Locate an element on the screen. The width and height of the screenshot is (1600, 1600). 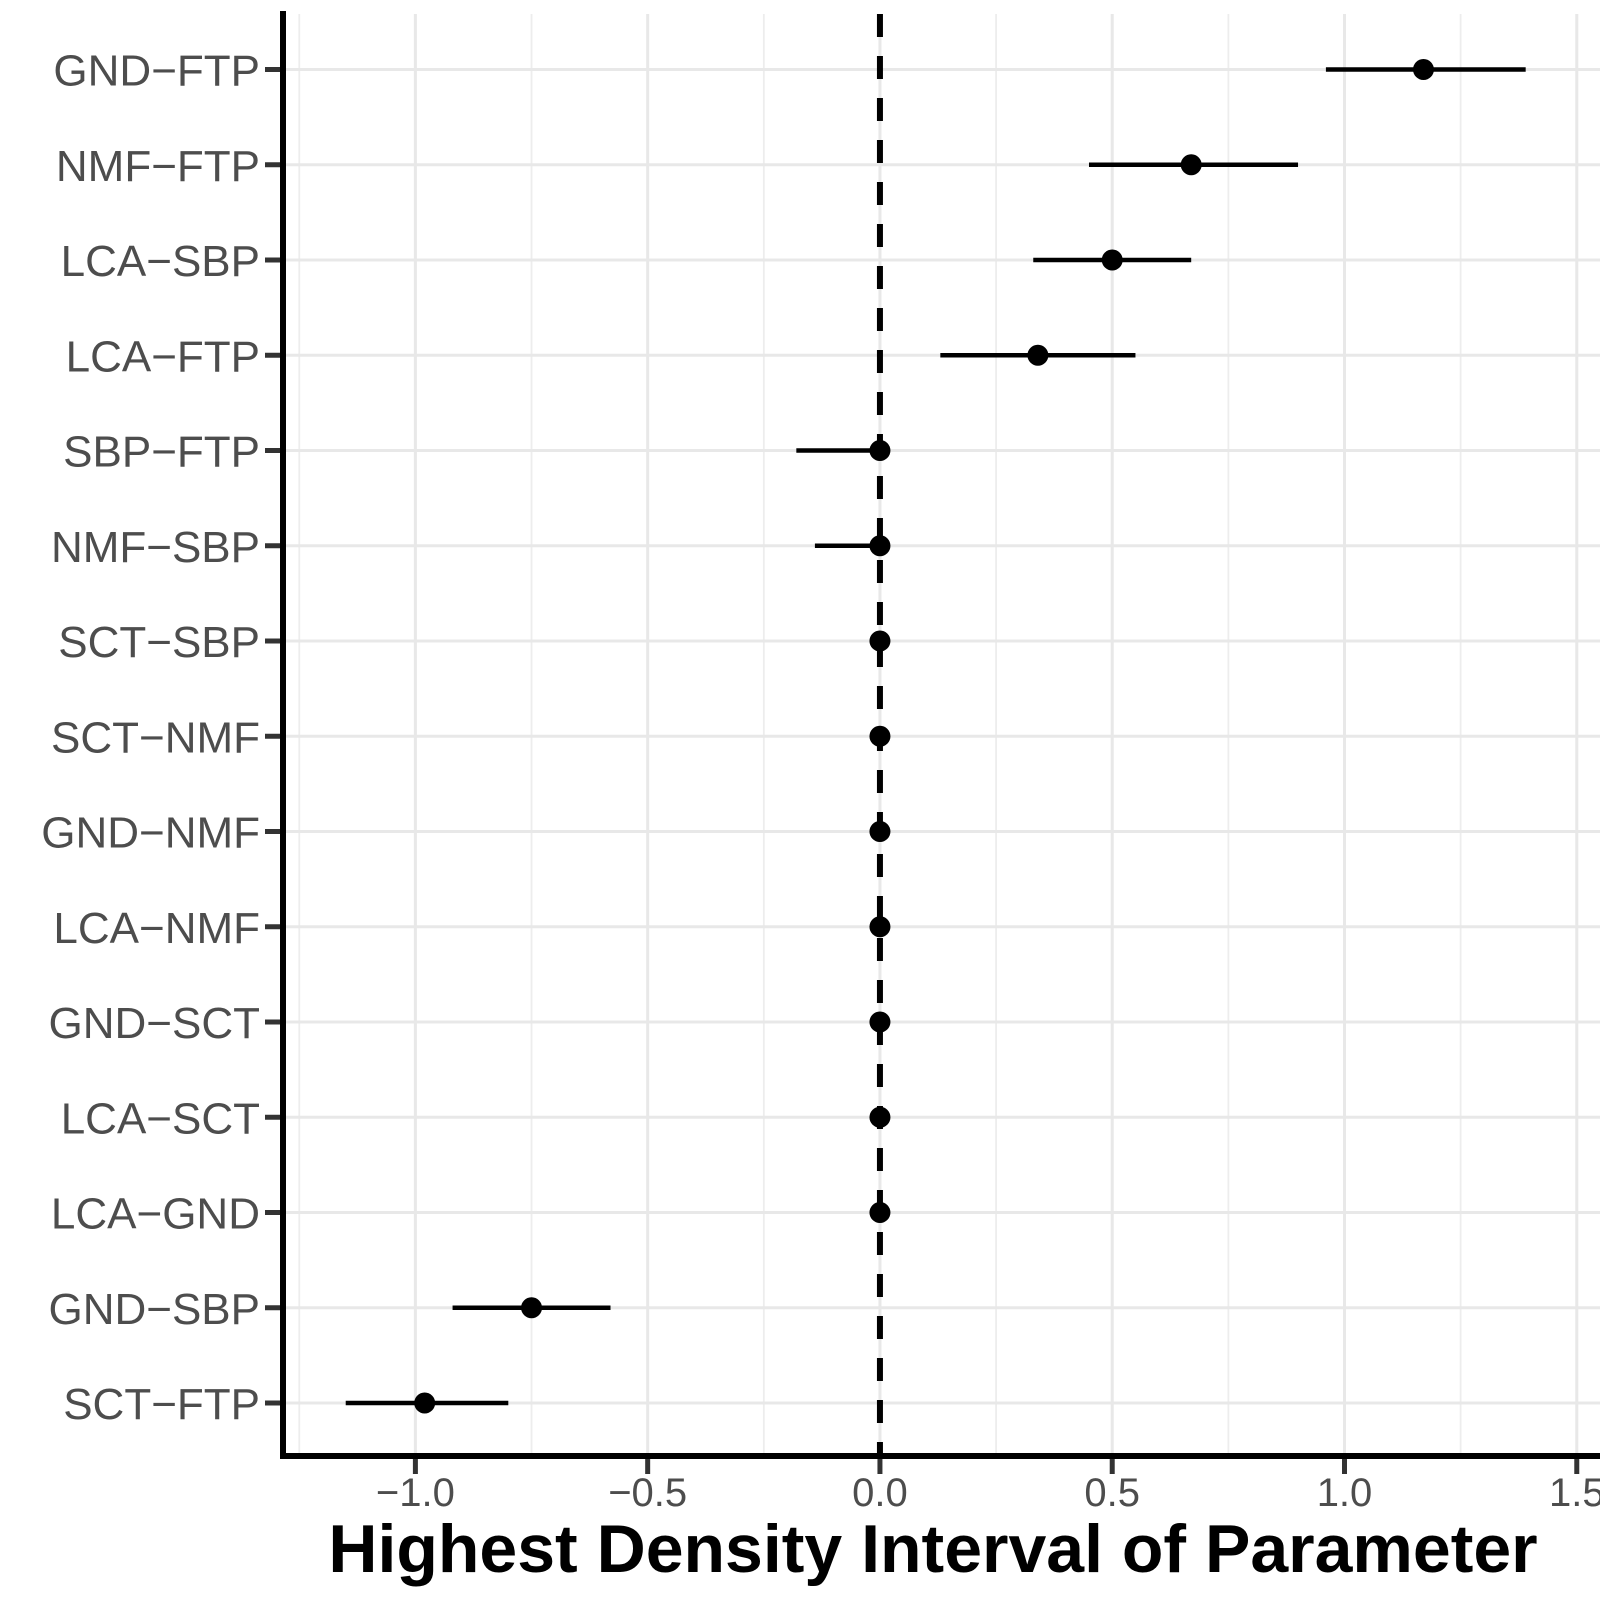
y-tick-label: GND−SBP is located at coordinates (154, 1309).